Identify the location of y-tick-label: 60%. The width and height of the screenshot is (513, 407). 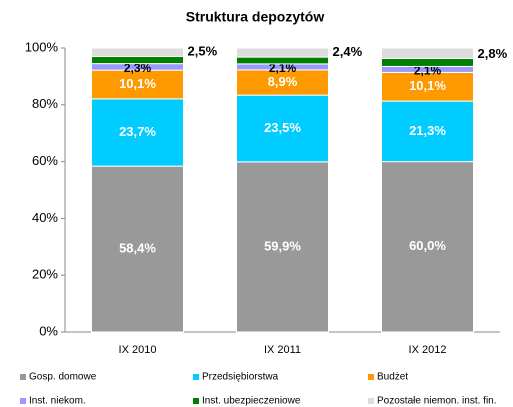
(45, 160).